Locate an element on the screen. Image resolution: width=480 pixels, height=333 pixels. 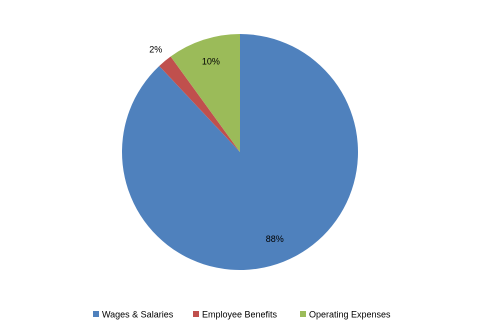
data-label: 10% is located at coordinates (211, 62).